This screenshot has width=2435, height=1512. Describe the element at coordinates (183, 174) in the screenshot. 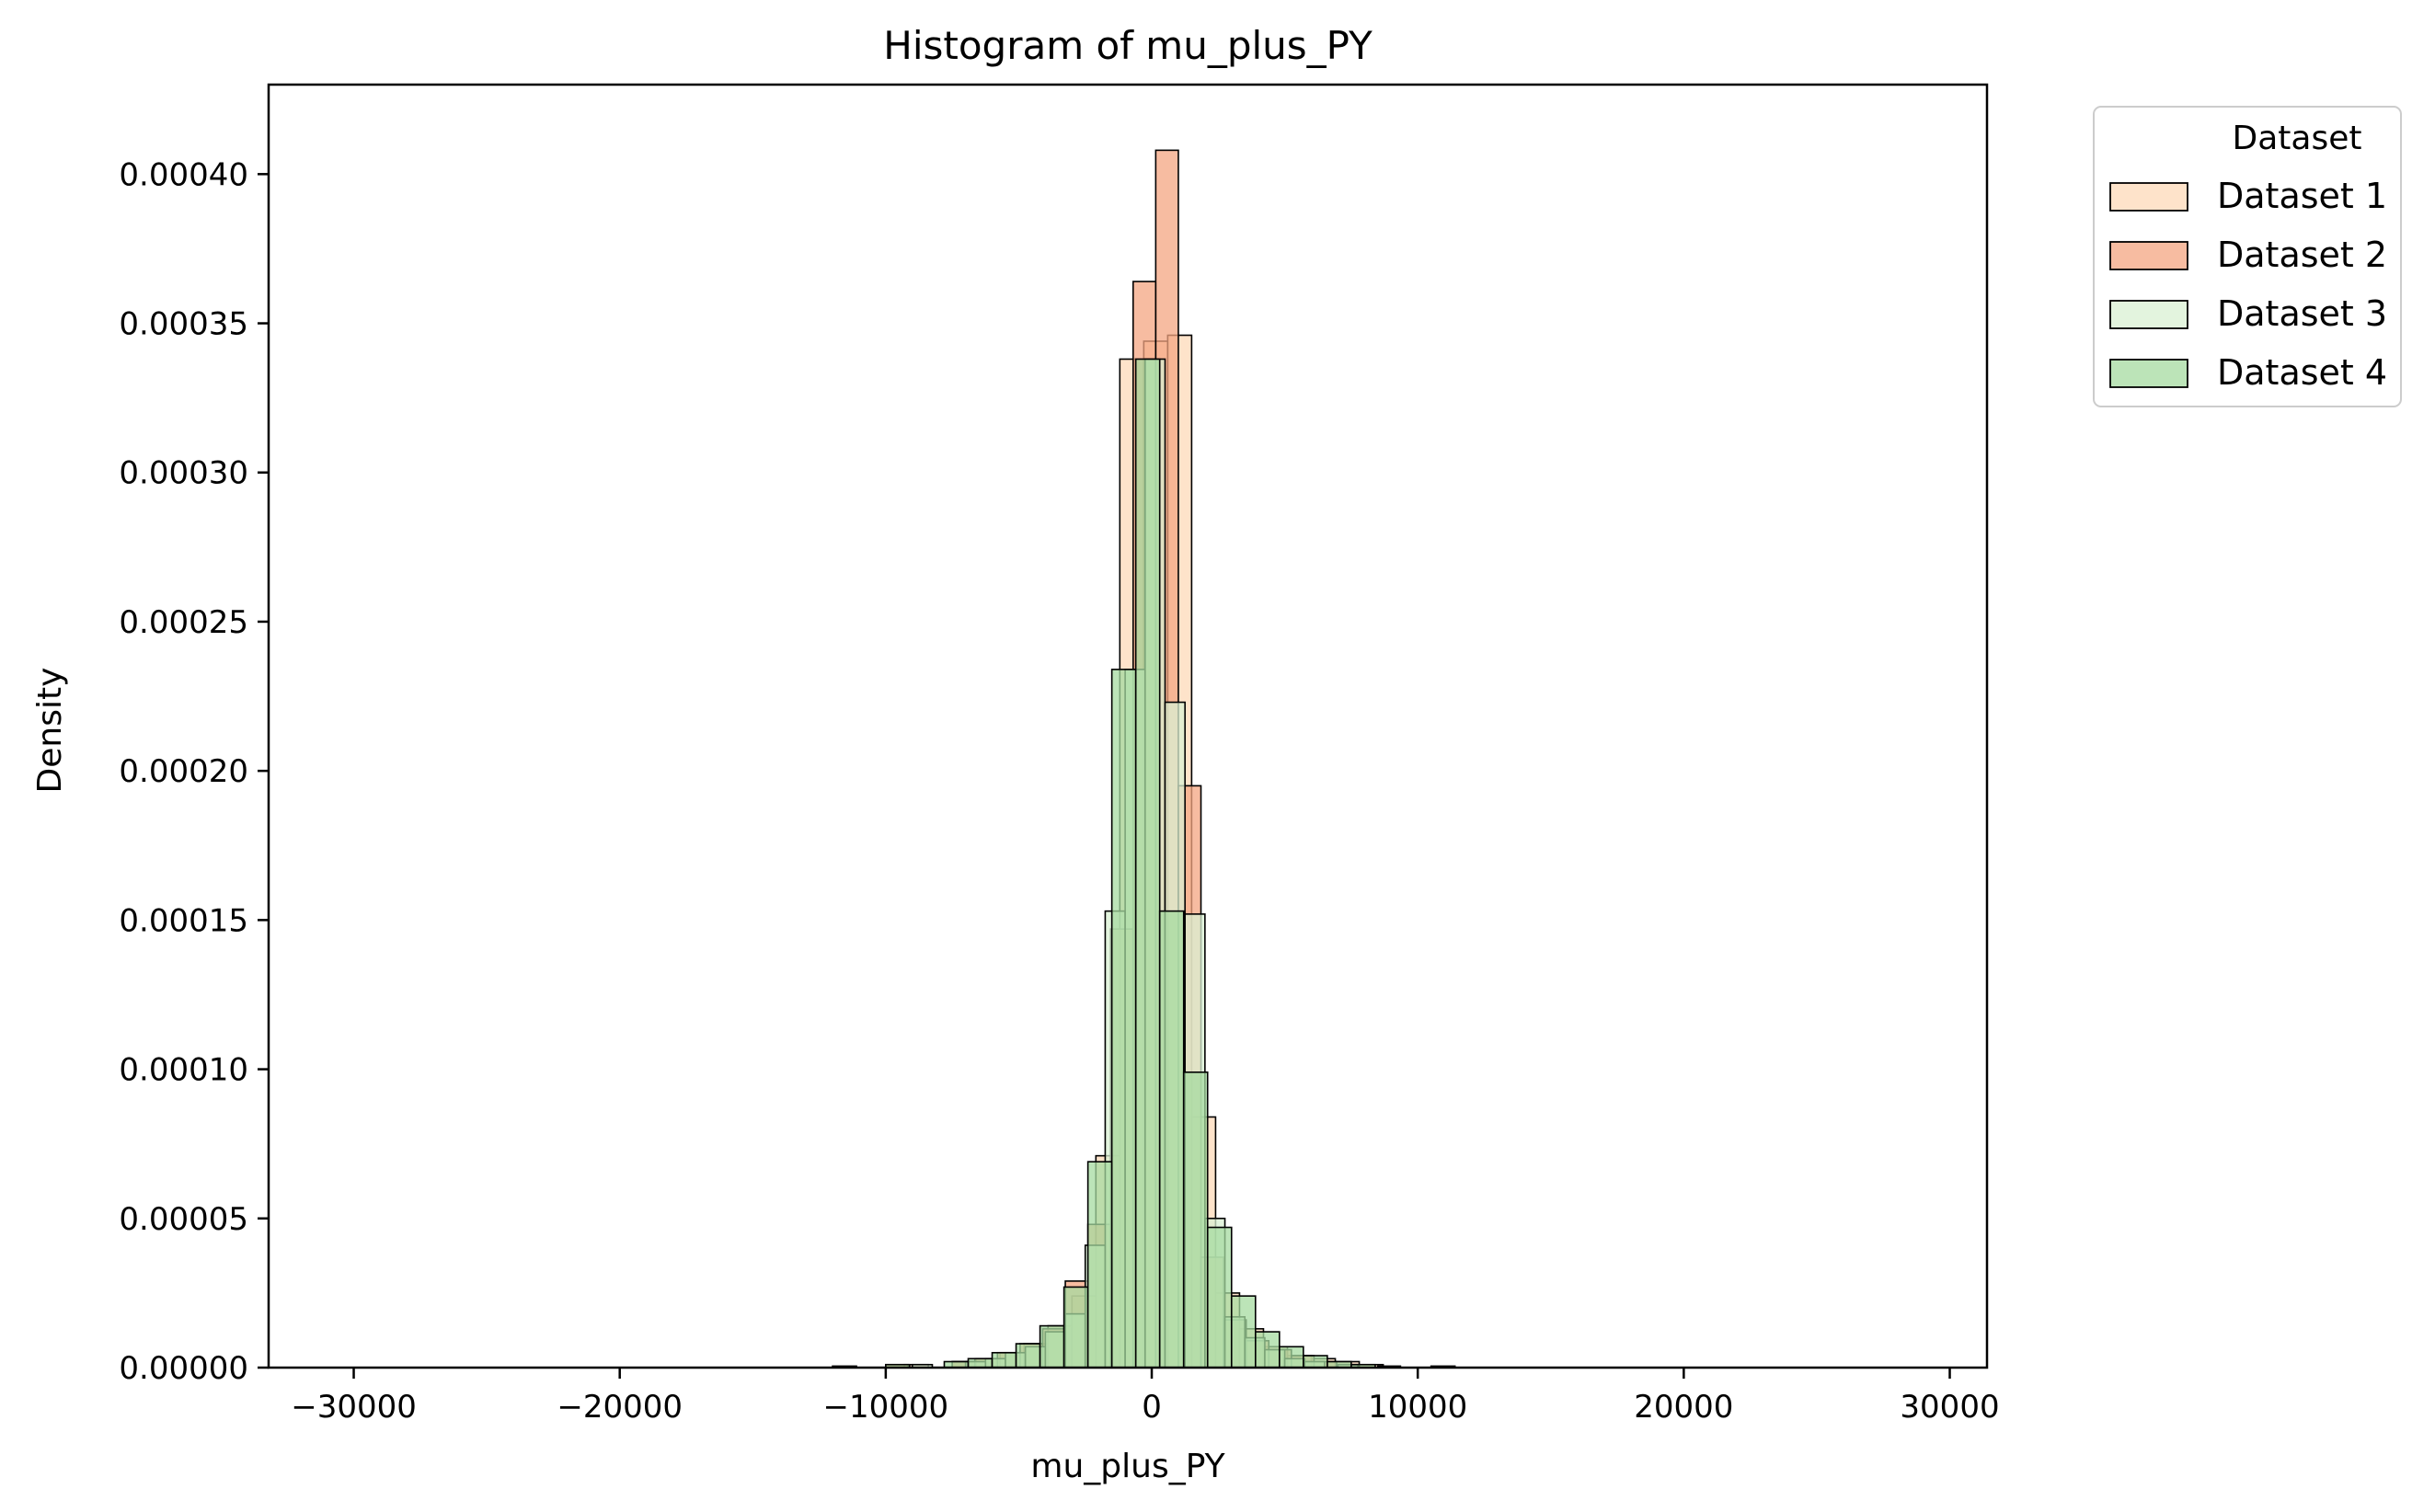

I see `y-tick-label: 0.00040` at that location.